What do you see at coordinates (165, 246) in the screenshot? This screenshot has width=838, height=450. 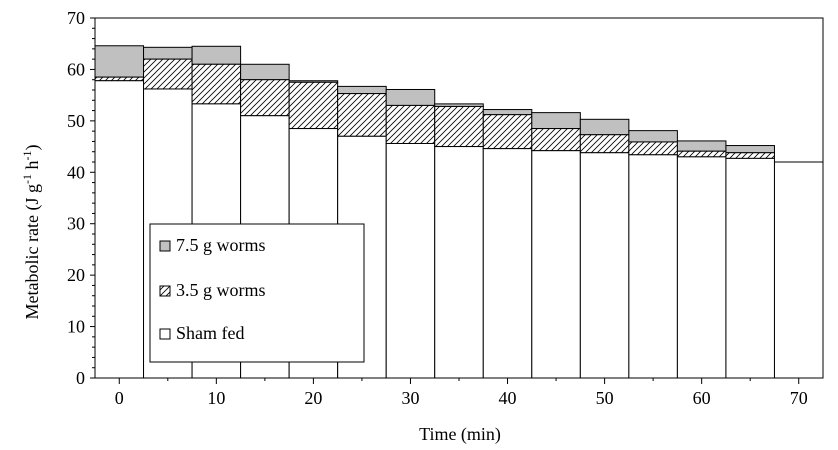 I see `legend-swatch-7-5g` at bounding box center [165, 246].